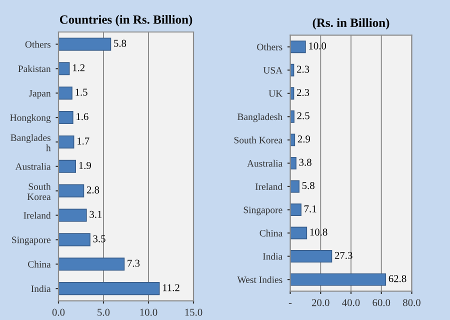  What do you see at coordinates (82, 92) in the screenshot?
I see `data-label: 1.5` at bounding box center [82, 92].